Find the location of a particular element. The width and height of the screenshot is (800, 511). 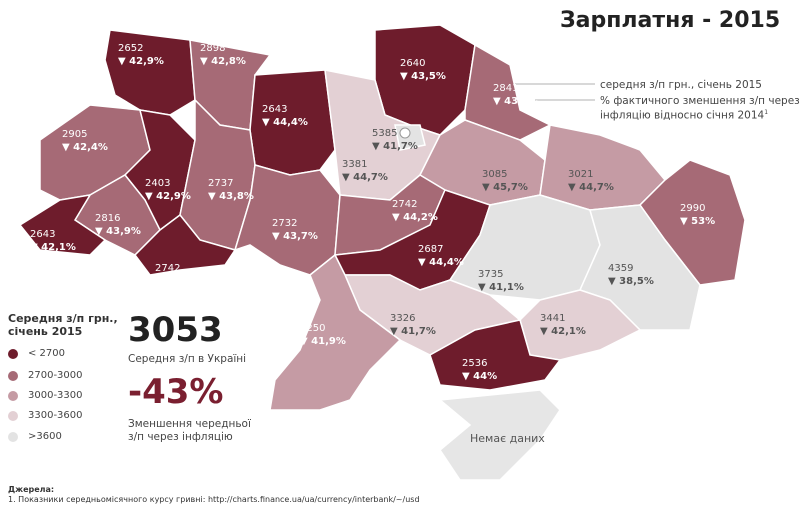

region-label-rivne: 2898 ▼ 42,8% is located at coordinates (223, 55).